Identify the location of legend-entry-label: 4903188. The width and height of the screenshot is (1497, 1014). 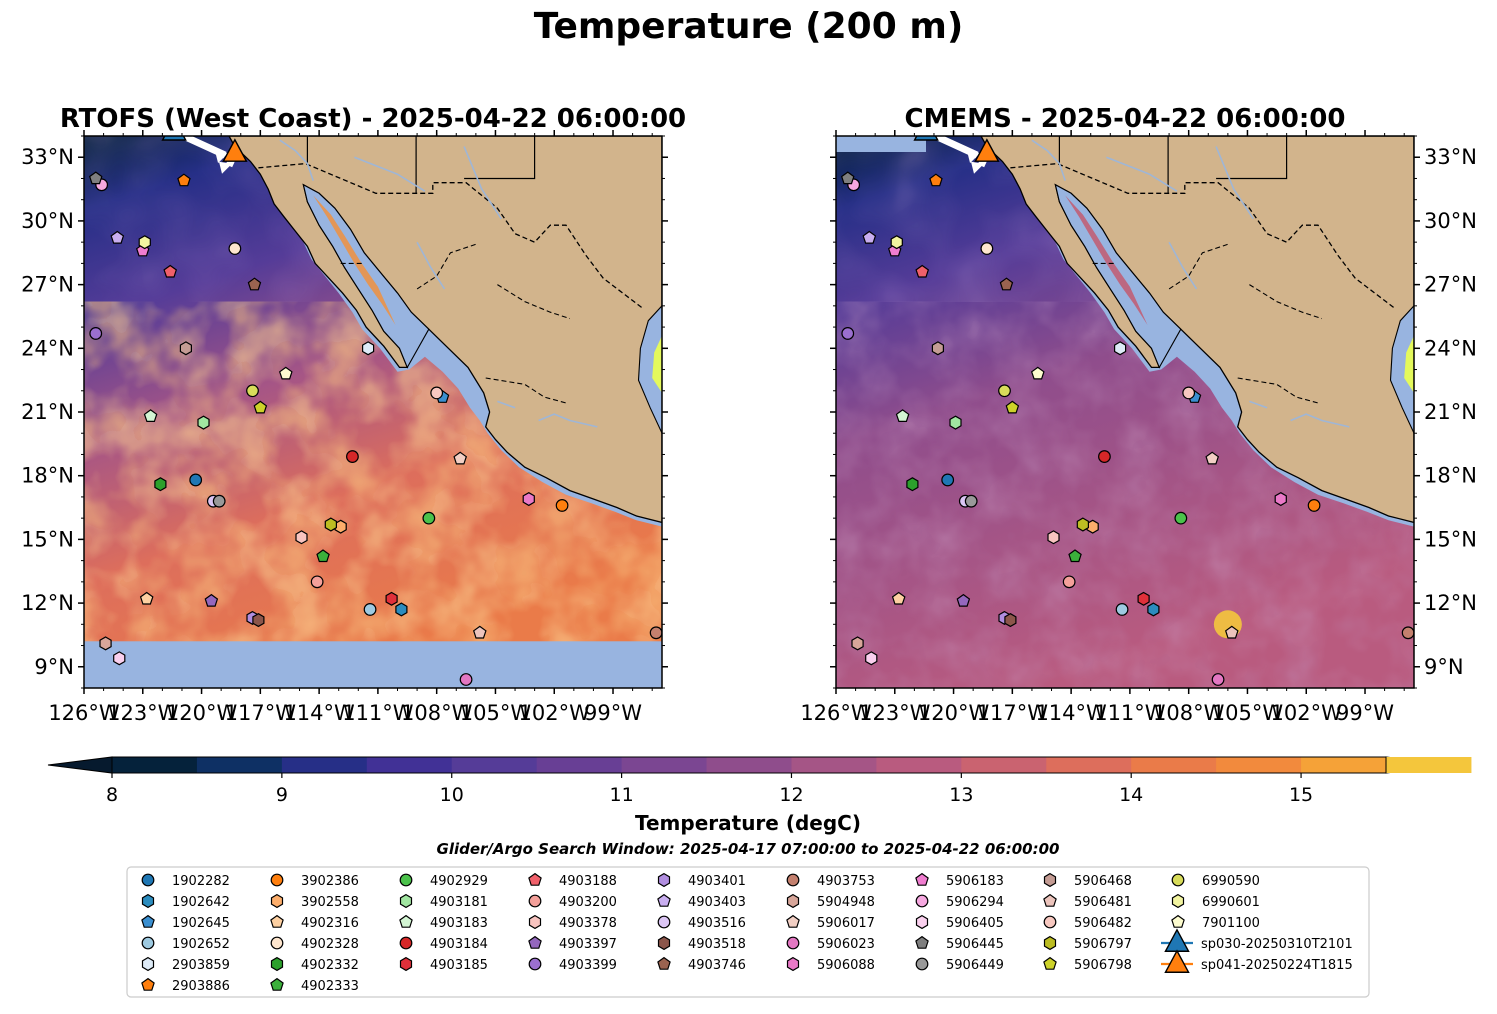
(588, 881).